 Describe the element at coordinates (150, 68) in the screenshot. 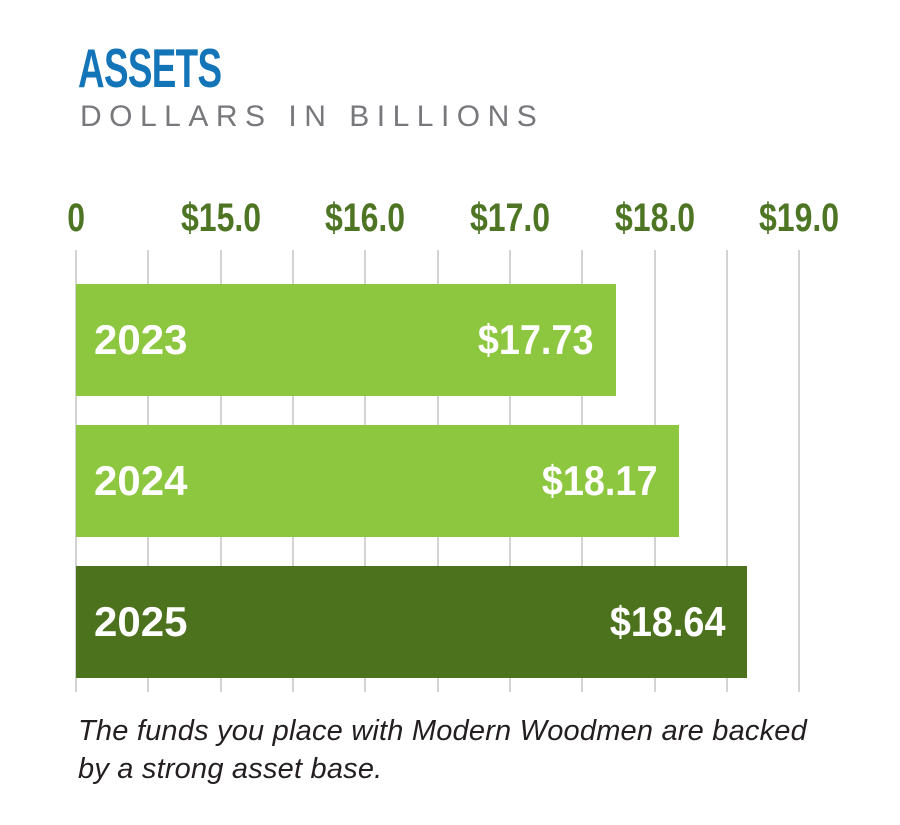

I see `page-title: ASSETS` at that location.